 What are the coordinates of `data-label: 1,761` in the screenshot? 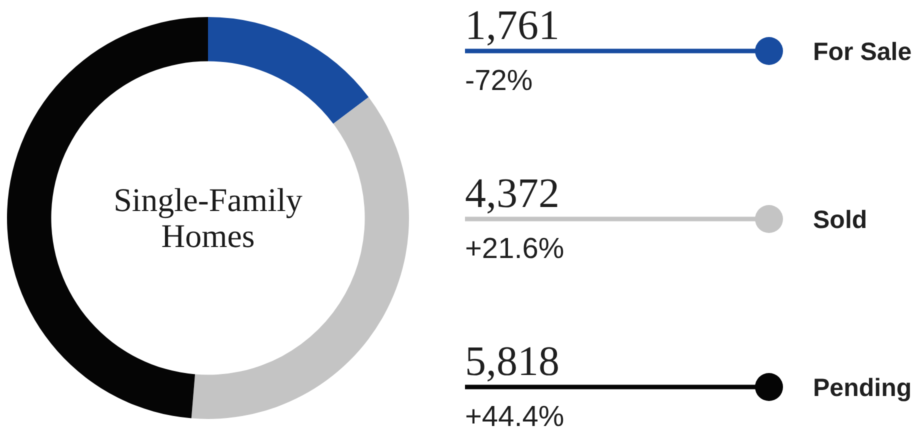 It's located at (512, 26).